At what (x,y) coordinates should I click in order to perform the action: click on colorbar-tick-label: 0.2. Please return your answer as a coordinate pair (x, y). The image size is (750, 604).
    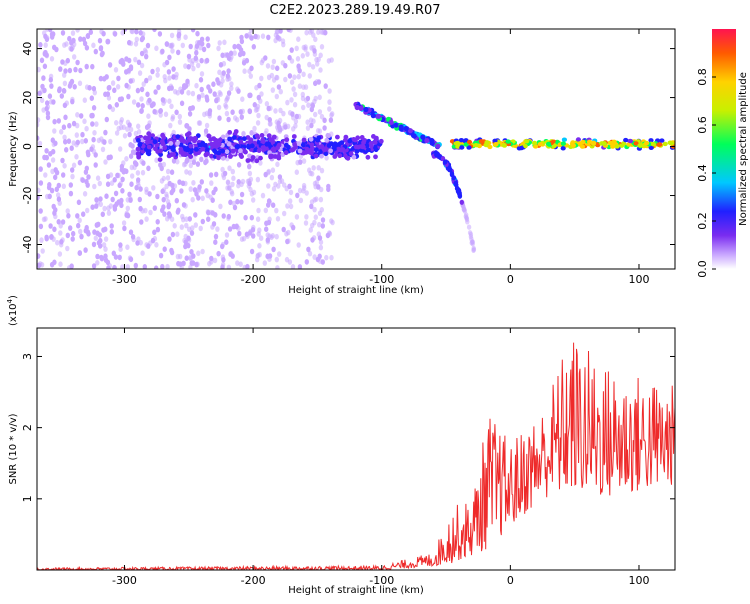
    Looking at the image, I should click on (702, 221).